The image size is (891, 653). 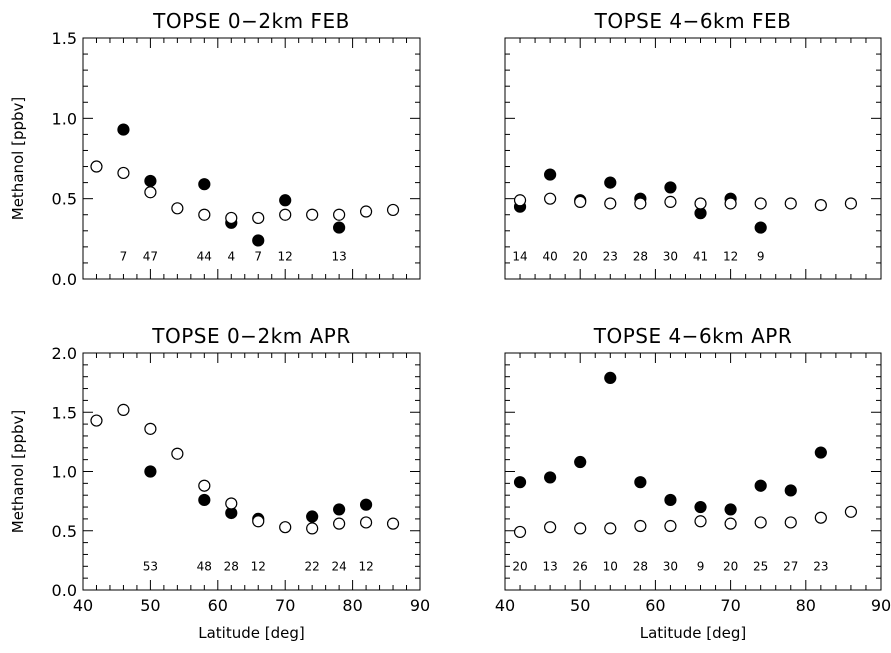 I want to click on panel-title: TOPSE 0−2km APR, so click(x=250, y=336).